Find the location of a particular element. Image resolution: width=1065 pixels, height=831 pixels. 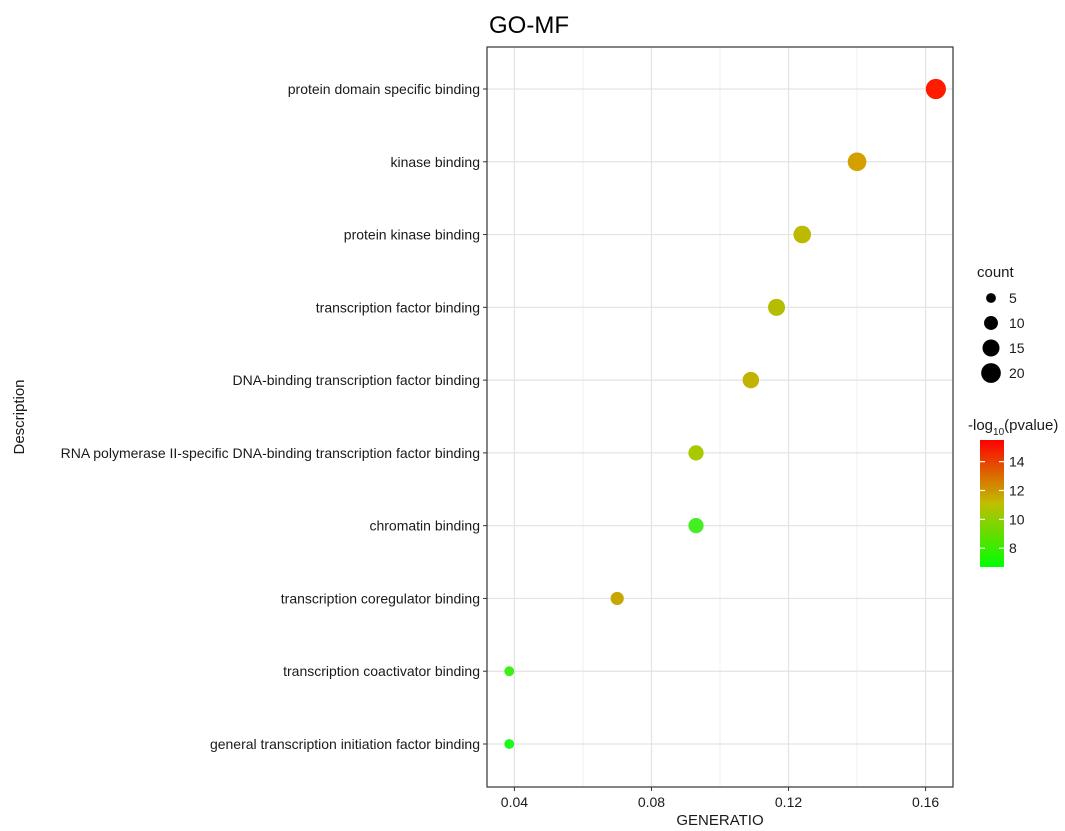

chart-title: GO-MF is located at coordinates (529, 25).